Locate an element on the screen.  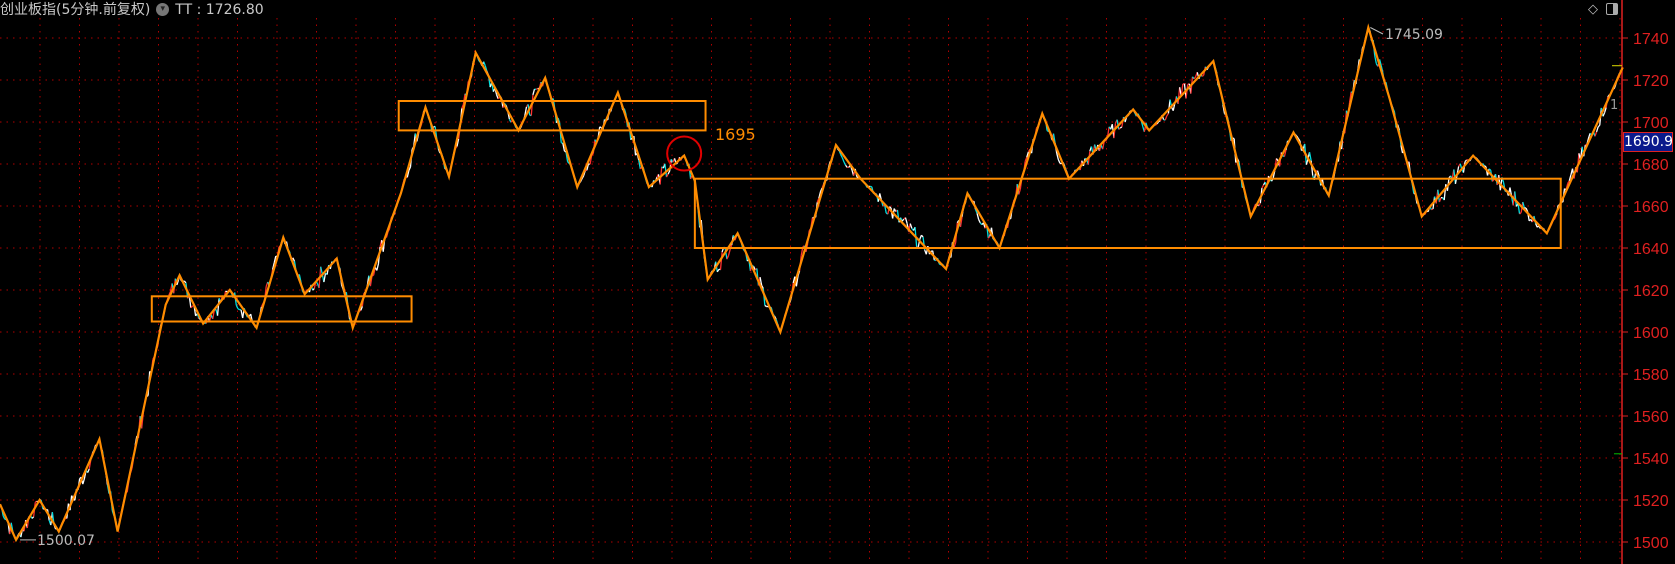
y-tick-label: 1700 is located at coordinates (1651, 123).